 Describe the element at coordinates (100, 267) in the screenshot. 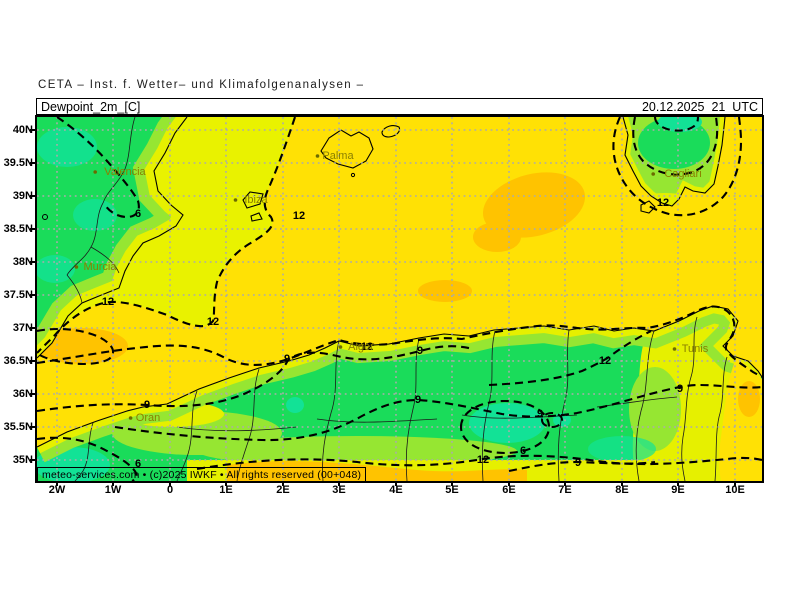

I see `city-label: Murcia` at that location.